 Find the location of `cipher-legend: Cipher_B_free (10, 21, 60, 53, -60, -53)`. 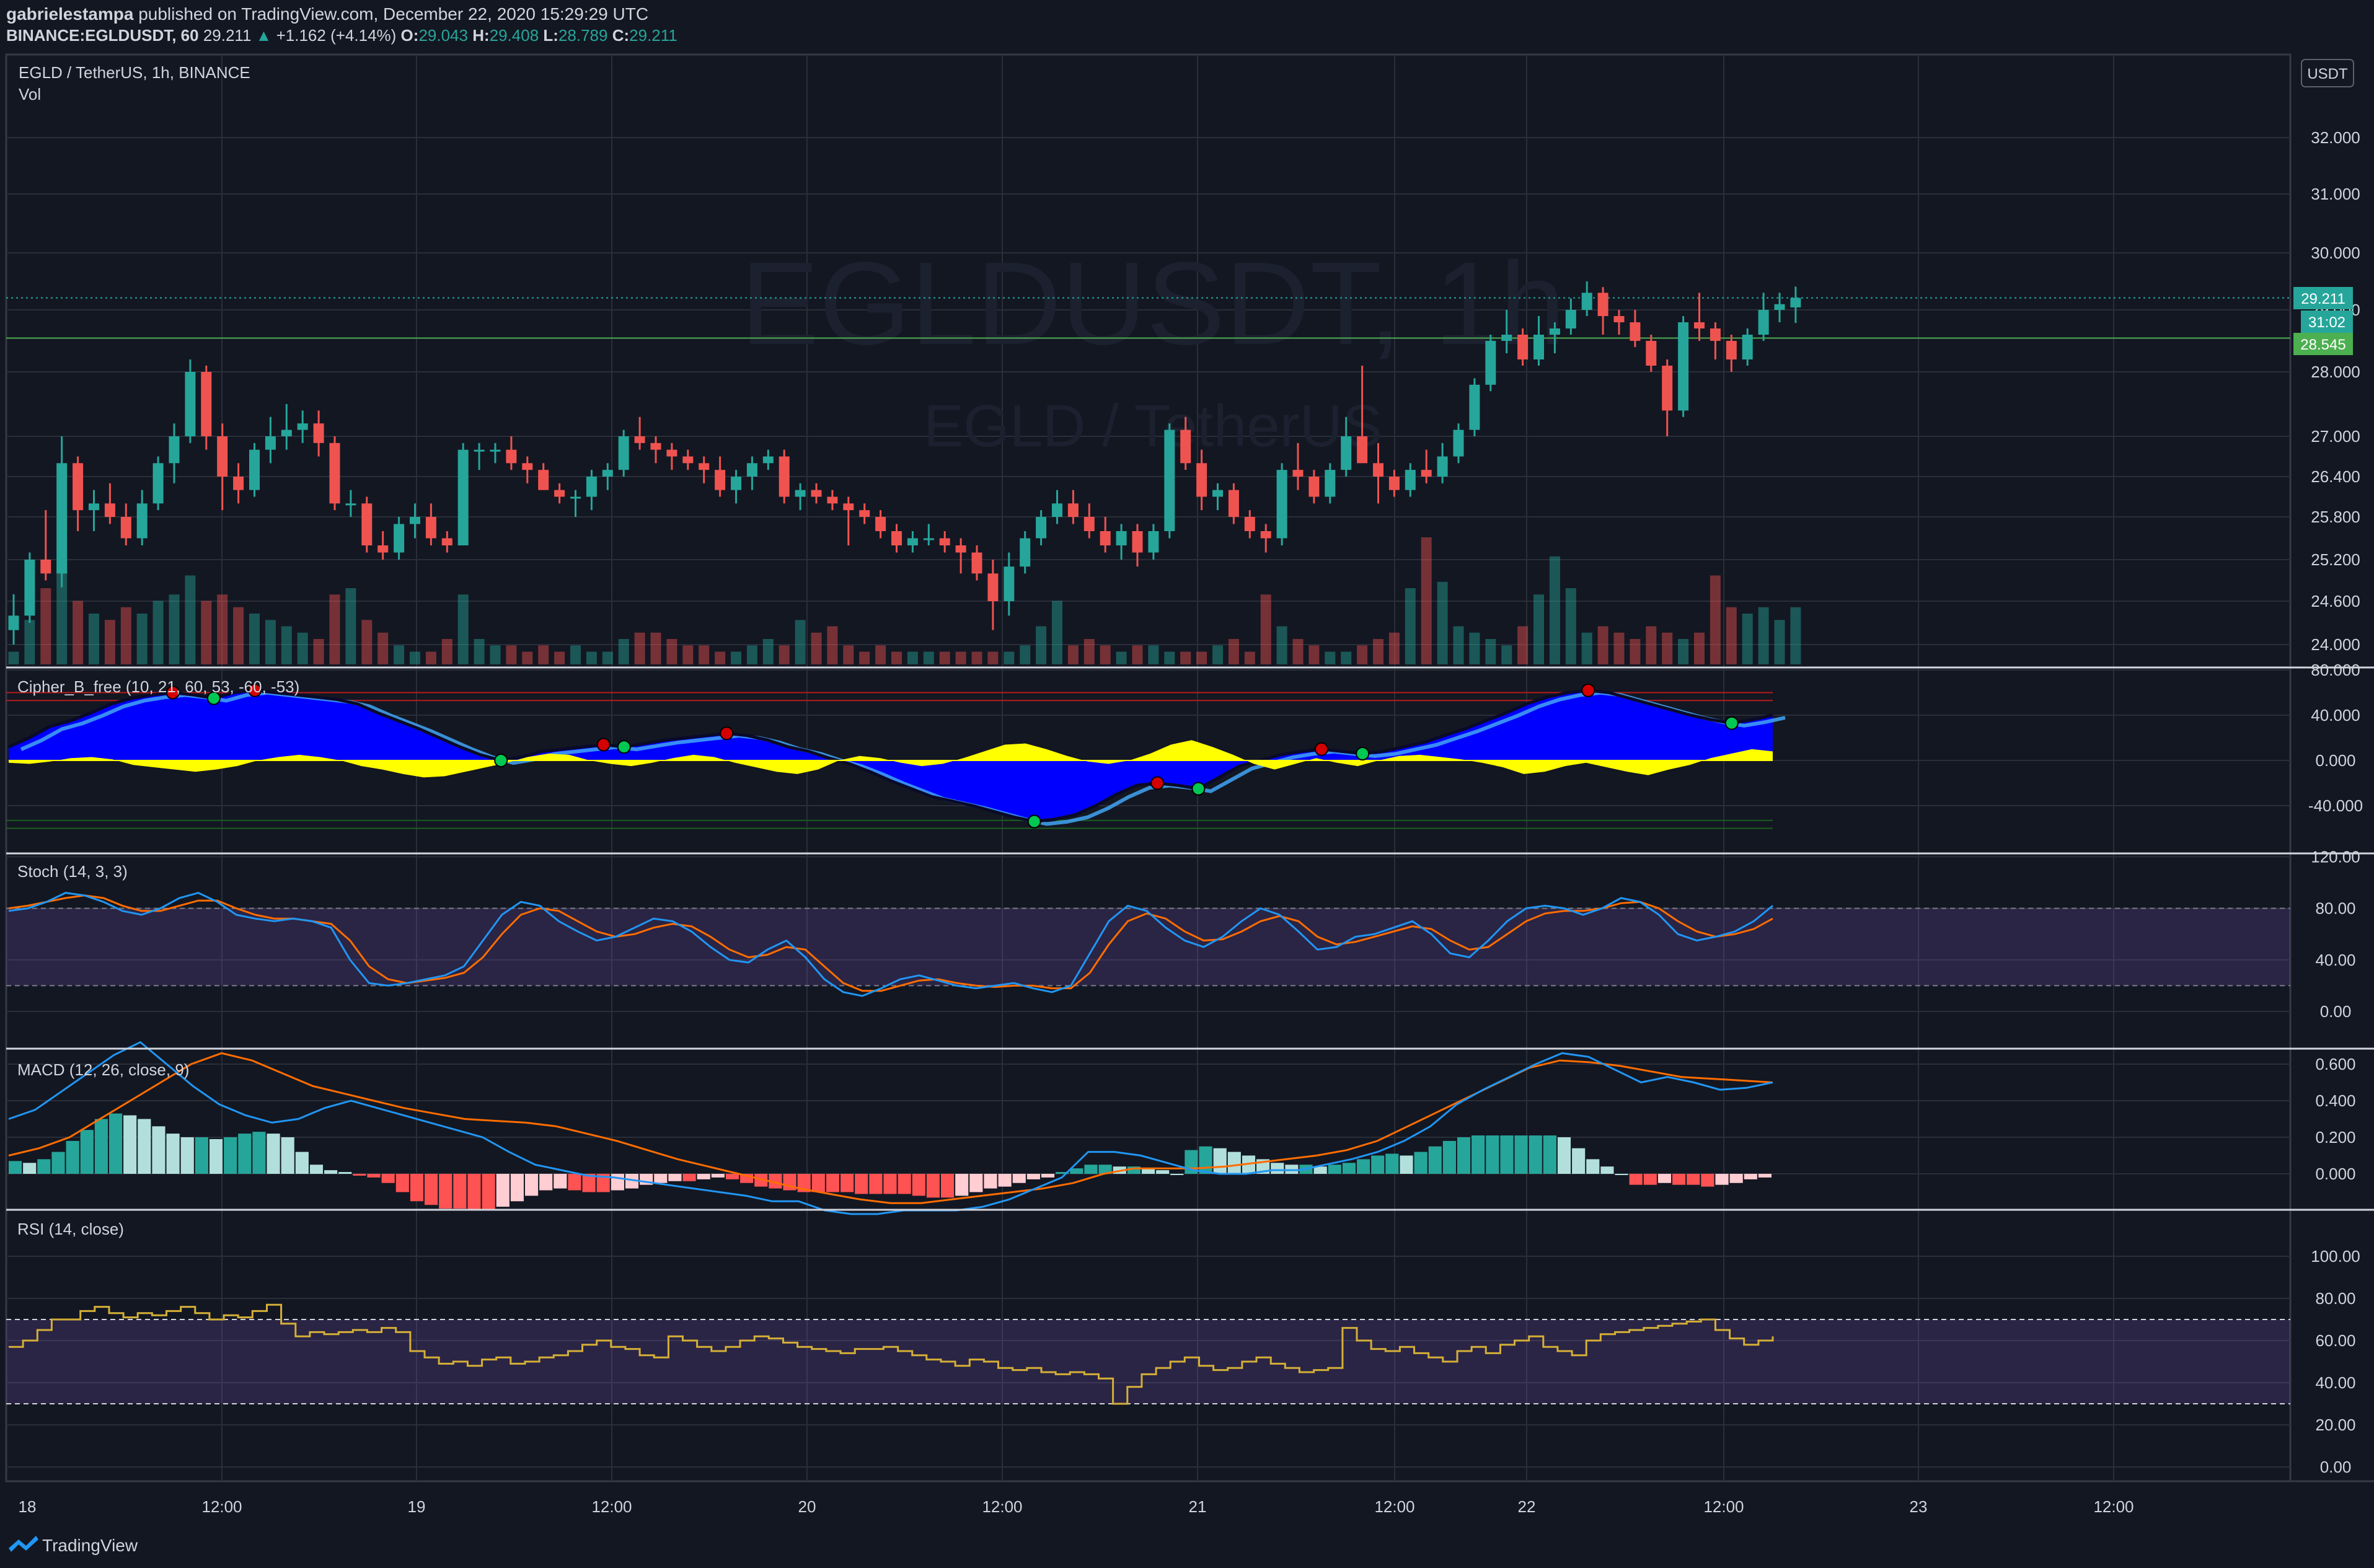

cipher-legend: Cipher_B_free (10, 21, 60, 53, -60, -53) is located at coordinates (158, 686).